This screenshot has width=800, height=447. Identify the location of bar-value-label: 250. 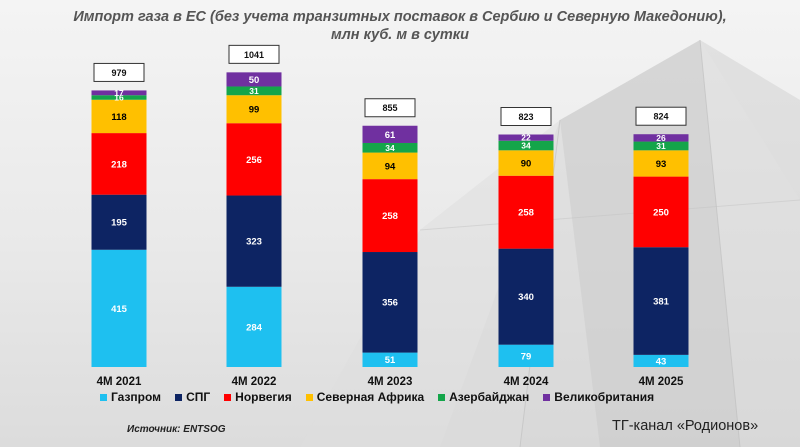
(661, 212).